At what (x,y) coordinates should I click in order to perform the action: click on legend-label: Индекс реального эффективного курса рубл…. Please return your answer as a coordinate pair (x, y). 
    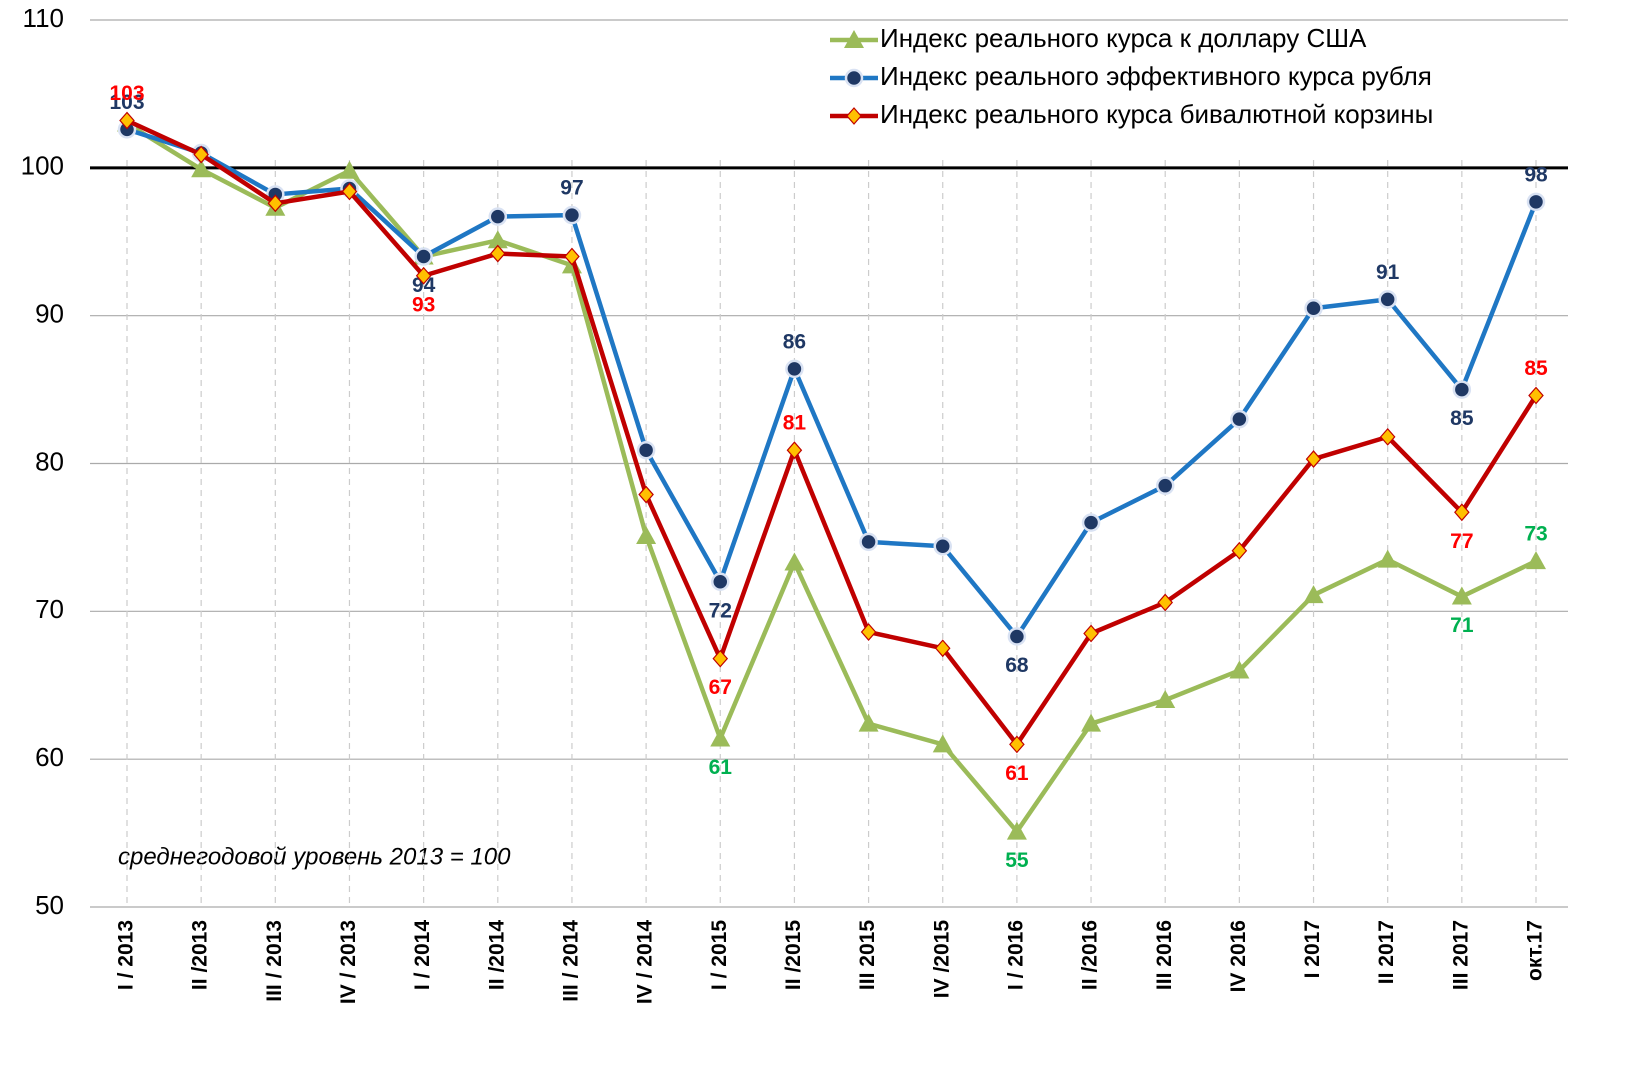
    Looking at the image, I should click on (1156, 76).